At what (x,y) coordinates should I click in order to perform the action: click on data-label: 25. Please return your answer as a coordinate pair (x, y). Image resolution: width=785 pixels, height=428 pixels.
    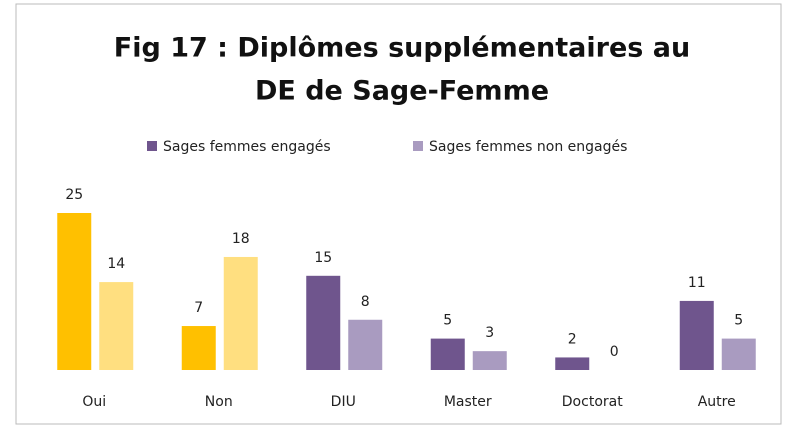
    Looking at the image, I should click on (74, 195).